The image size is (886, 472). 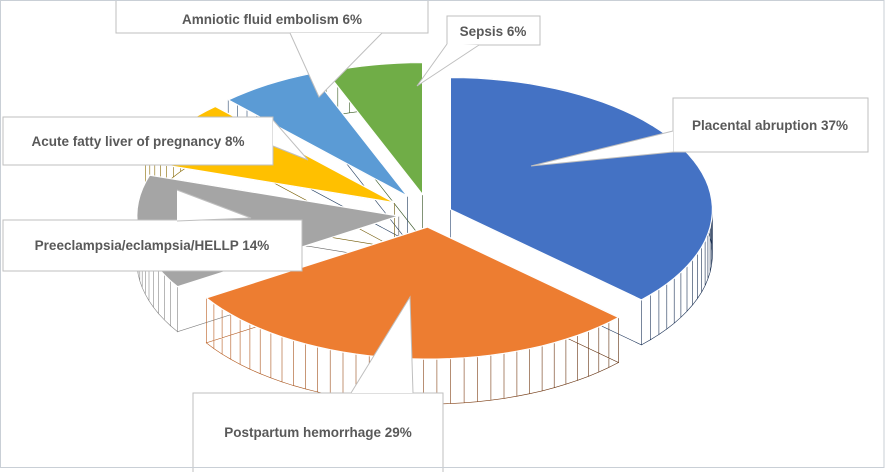 I want to click on pie-slice-placental-abruption, so click(x=581, y=188).